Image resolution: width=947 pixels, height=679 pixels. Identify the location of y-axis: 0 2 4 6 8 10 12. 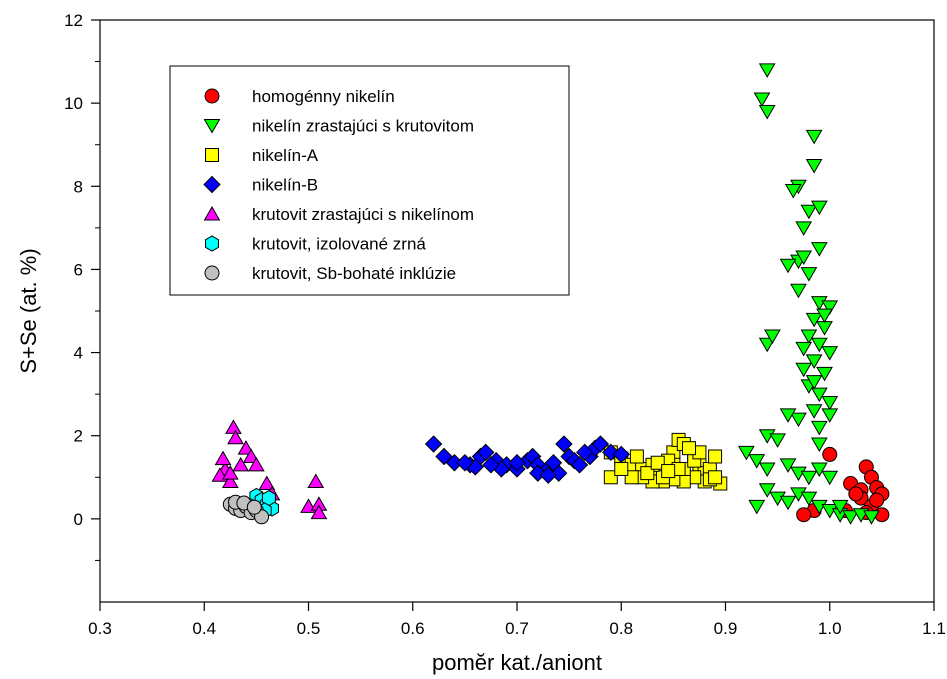
(82, 286).